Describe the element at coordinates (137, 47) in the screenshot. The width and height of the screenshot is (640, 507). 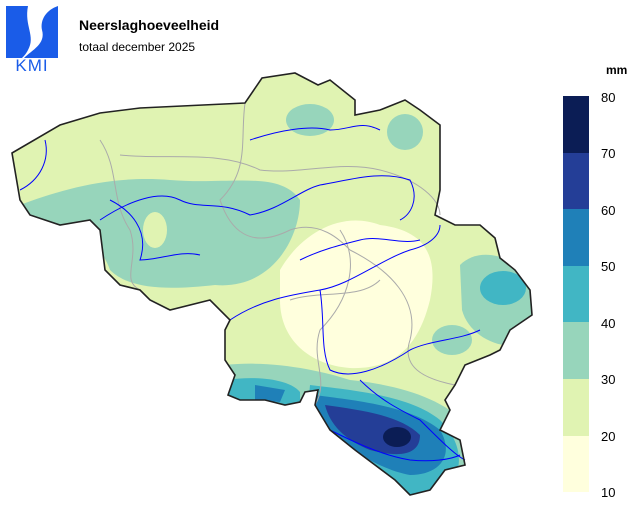
I see `map-subtitle: totaal december 2025` at that location.